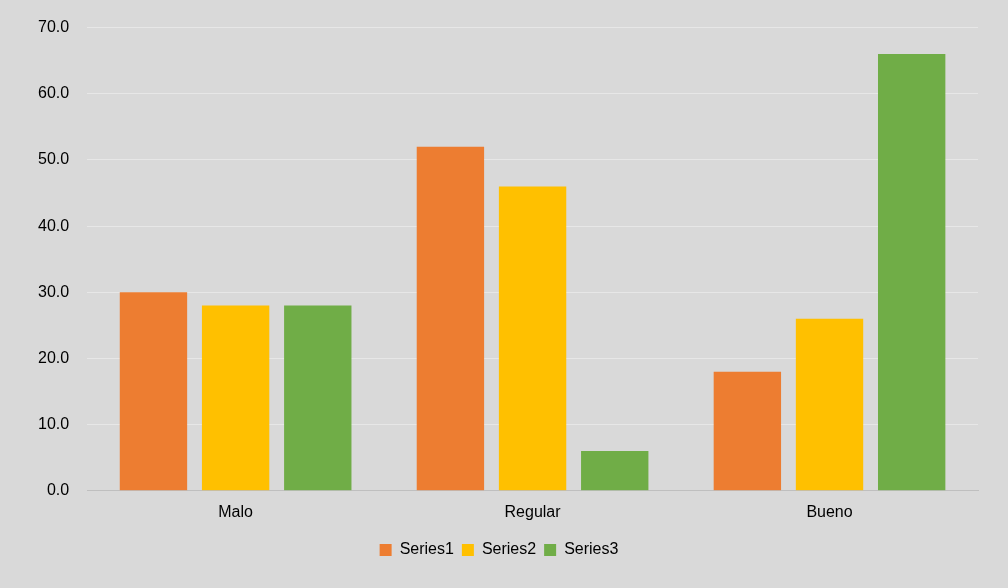  What do you see at coordinates (829, 511) in the screenshot?
I see `x-tick-label: Bueno` at bounding box center [829, 511].